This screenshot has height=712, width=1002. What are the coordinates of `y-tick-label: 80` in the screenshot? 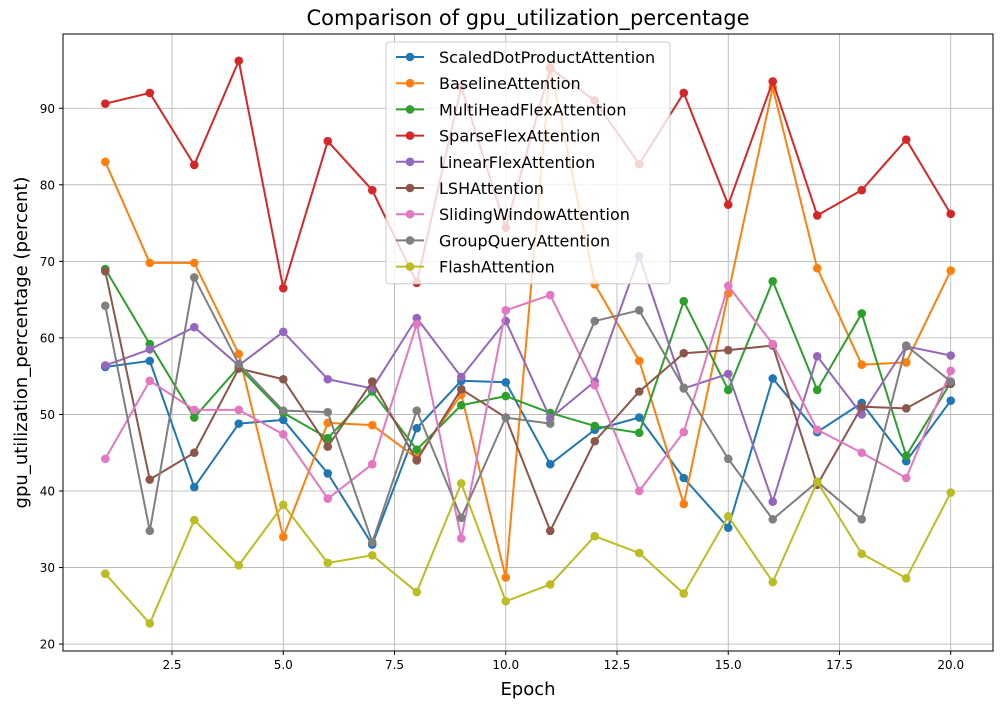 It's located at (47, 185).